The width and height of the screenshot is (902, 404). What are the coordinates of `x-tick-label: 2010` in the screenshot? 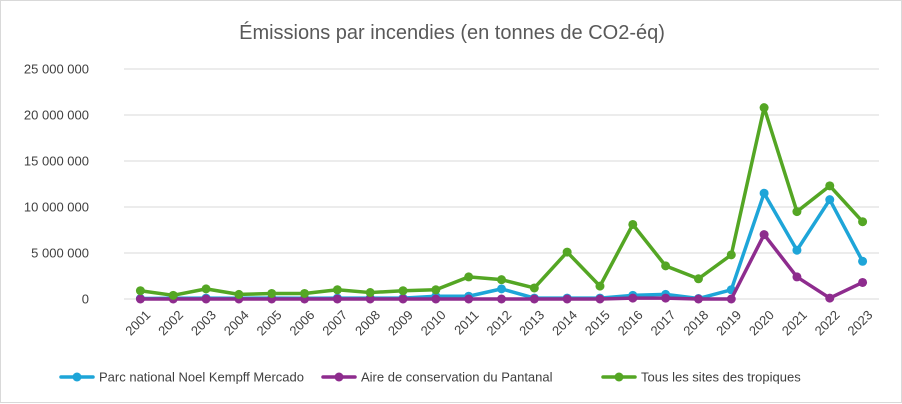 It's located at (433, 322).